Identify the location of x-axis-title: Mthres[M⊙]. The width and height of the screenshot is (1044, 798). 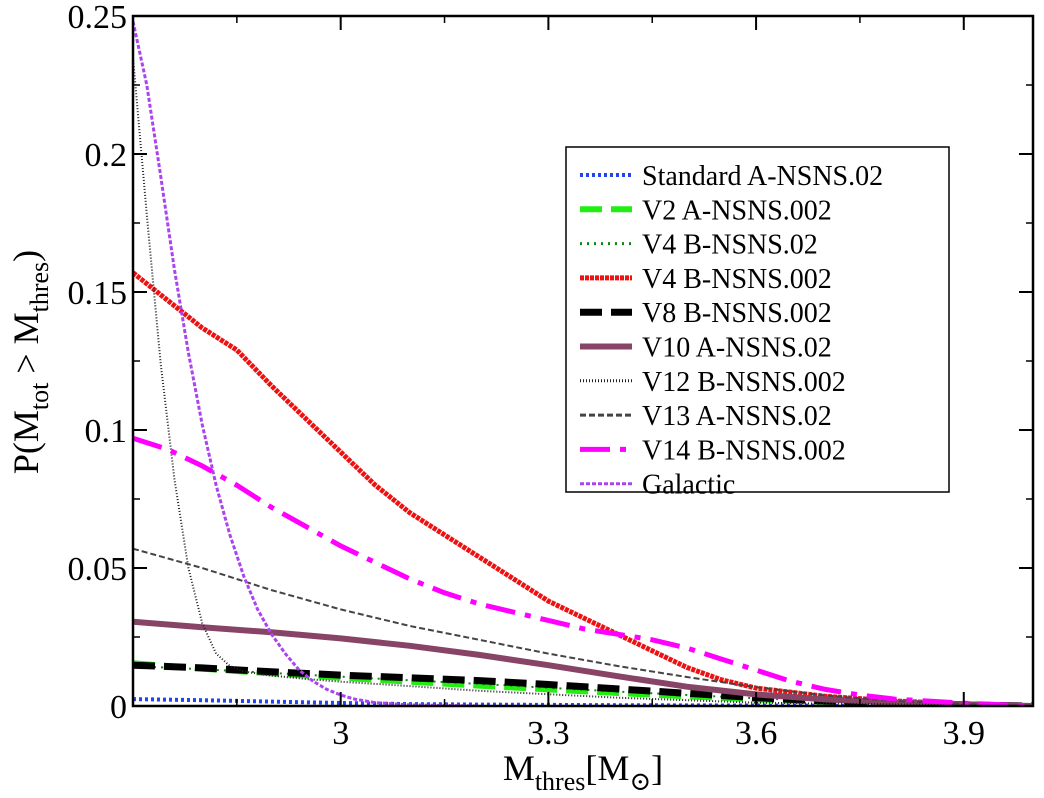
(583, 772).